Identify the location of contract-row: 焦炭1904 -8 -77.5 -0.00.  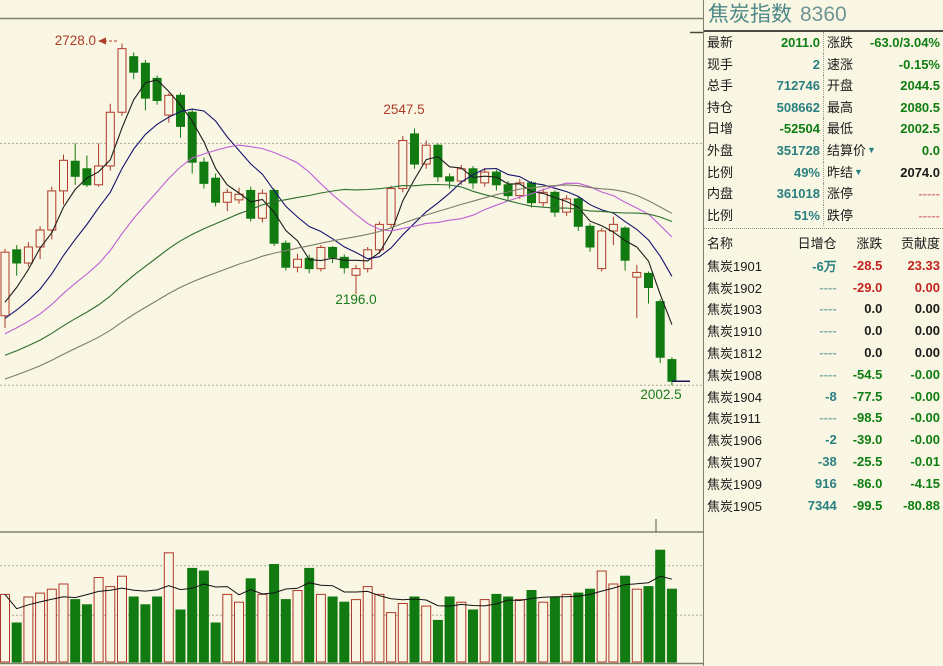
(823, 396).